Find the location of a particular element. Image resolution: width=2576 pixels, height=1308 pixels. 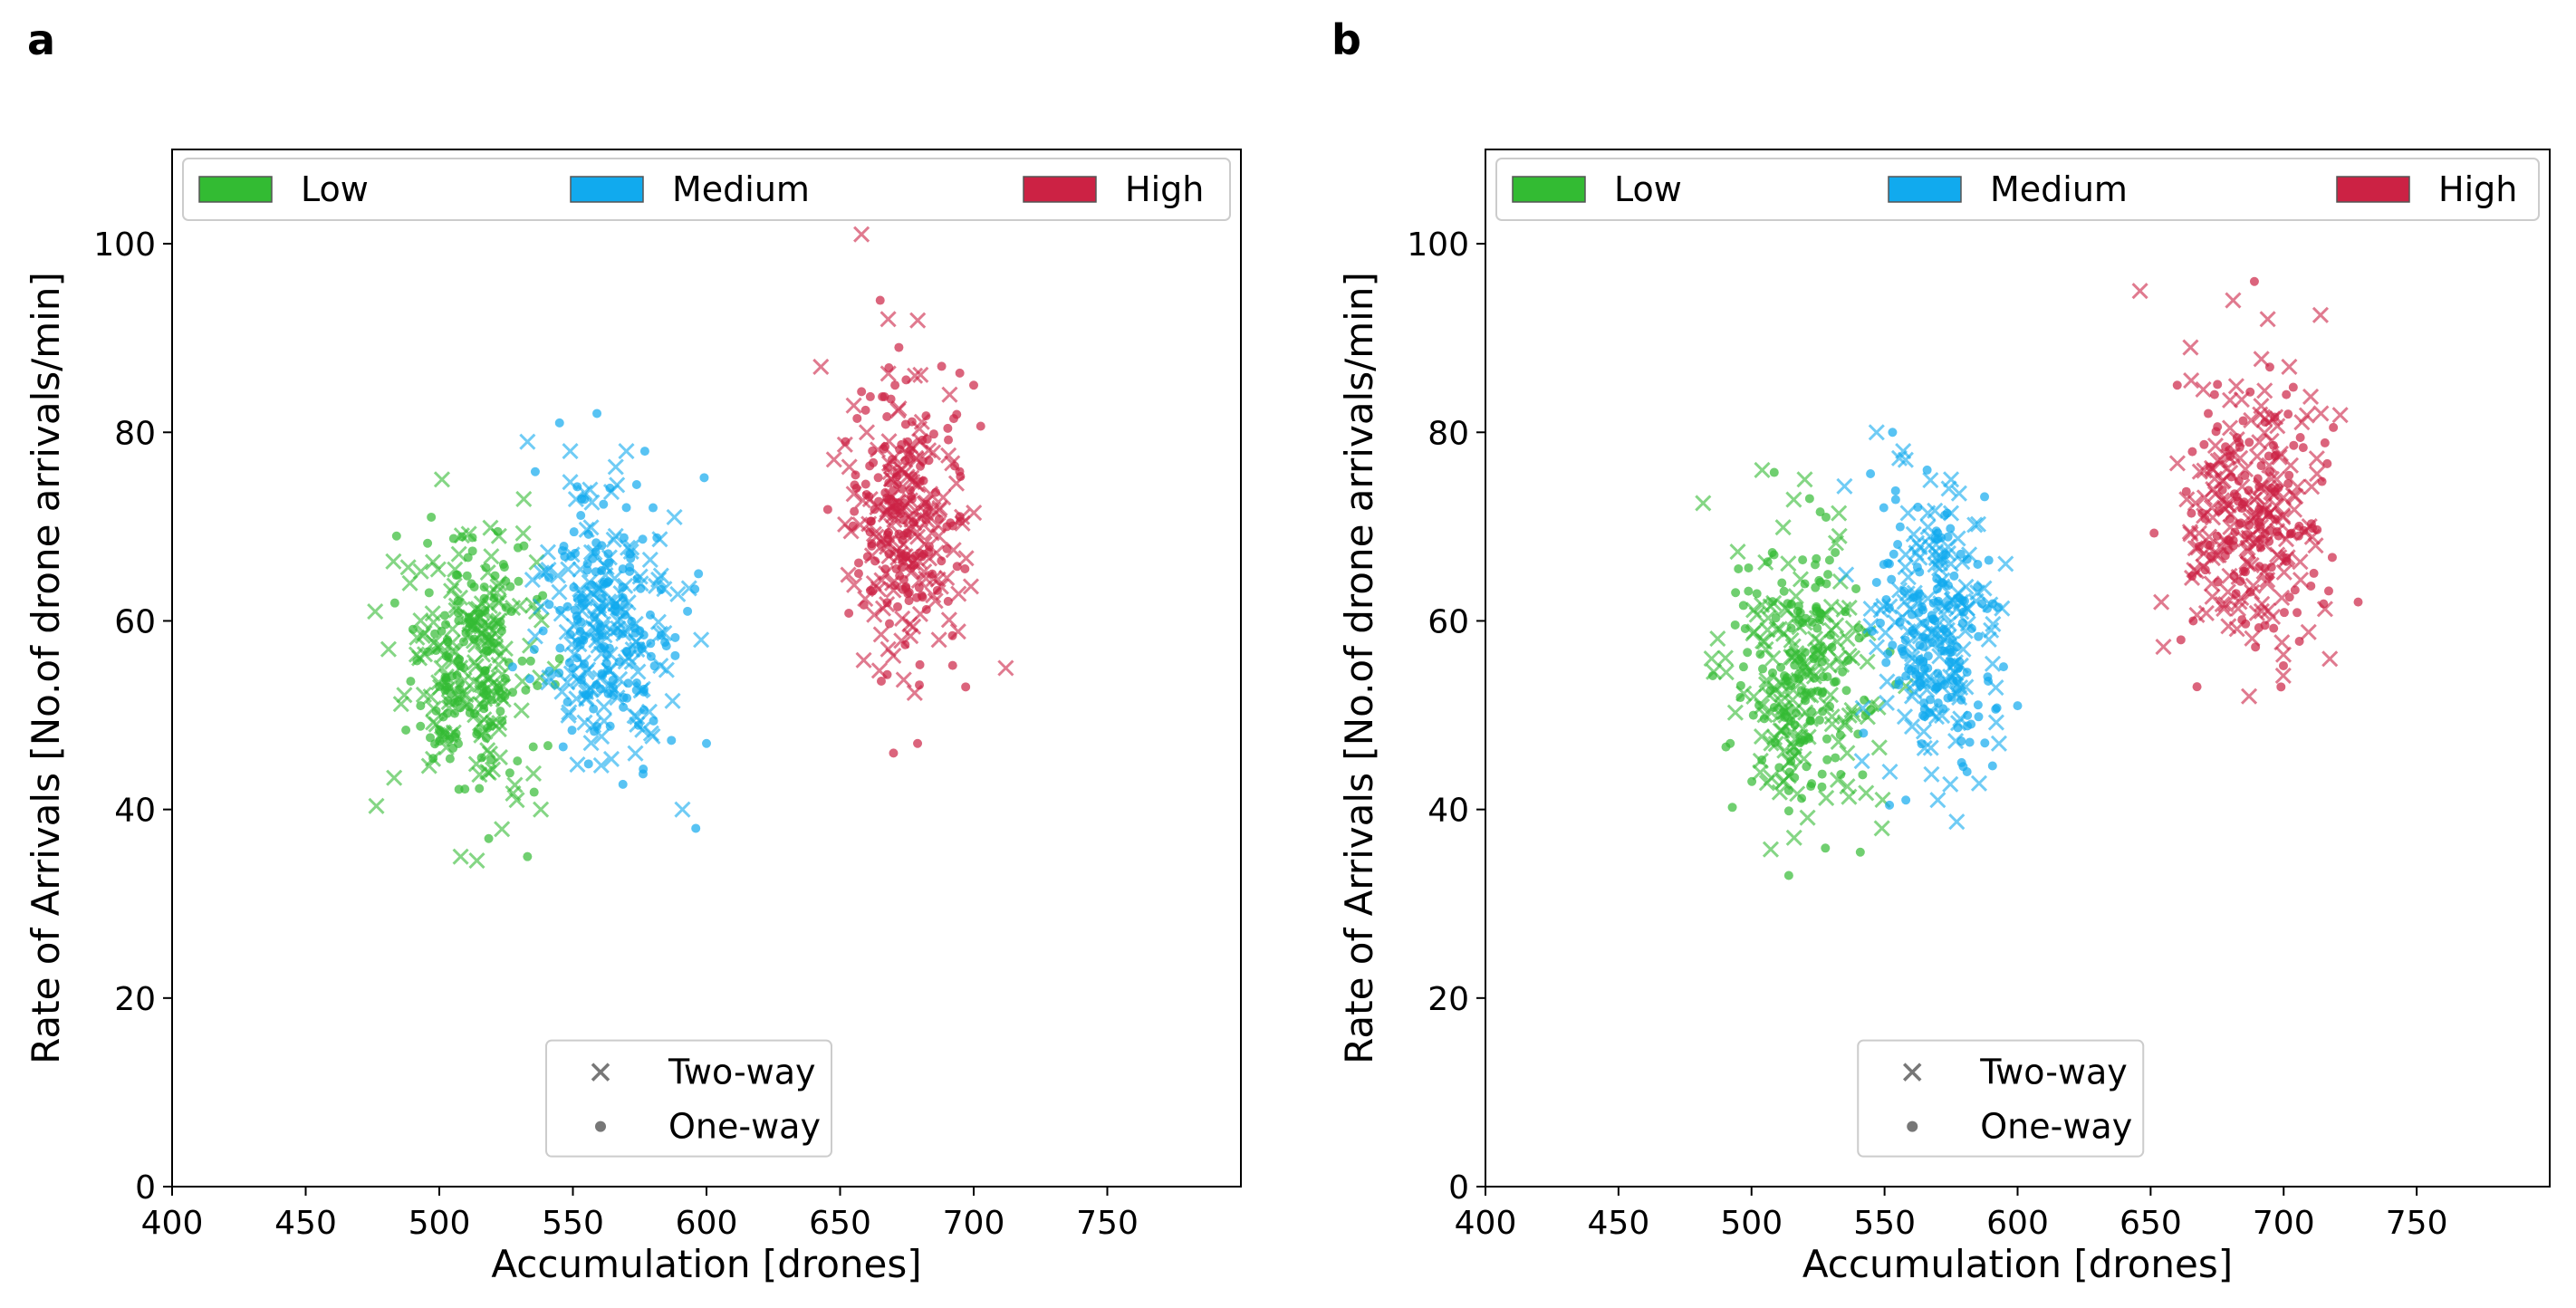

y-tick-label: 100 is located at coordinates (1438, 245).